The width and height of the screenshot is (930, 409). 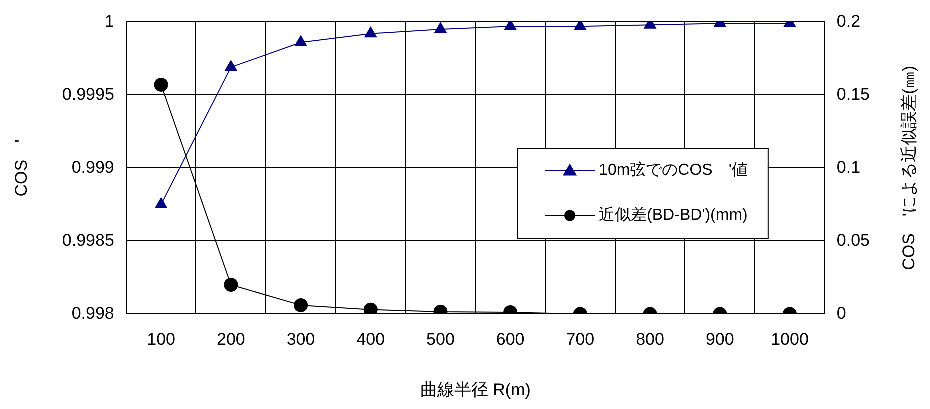 I want to click on y-tick-label: 0.9995, so click(x=88, y=94).